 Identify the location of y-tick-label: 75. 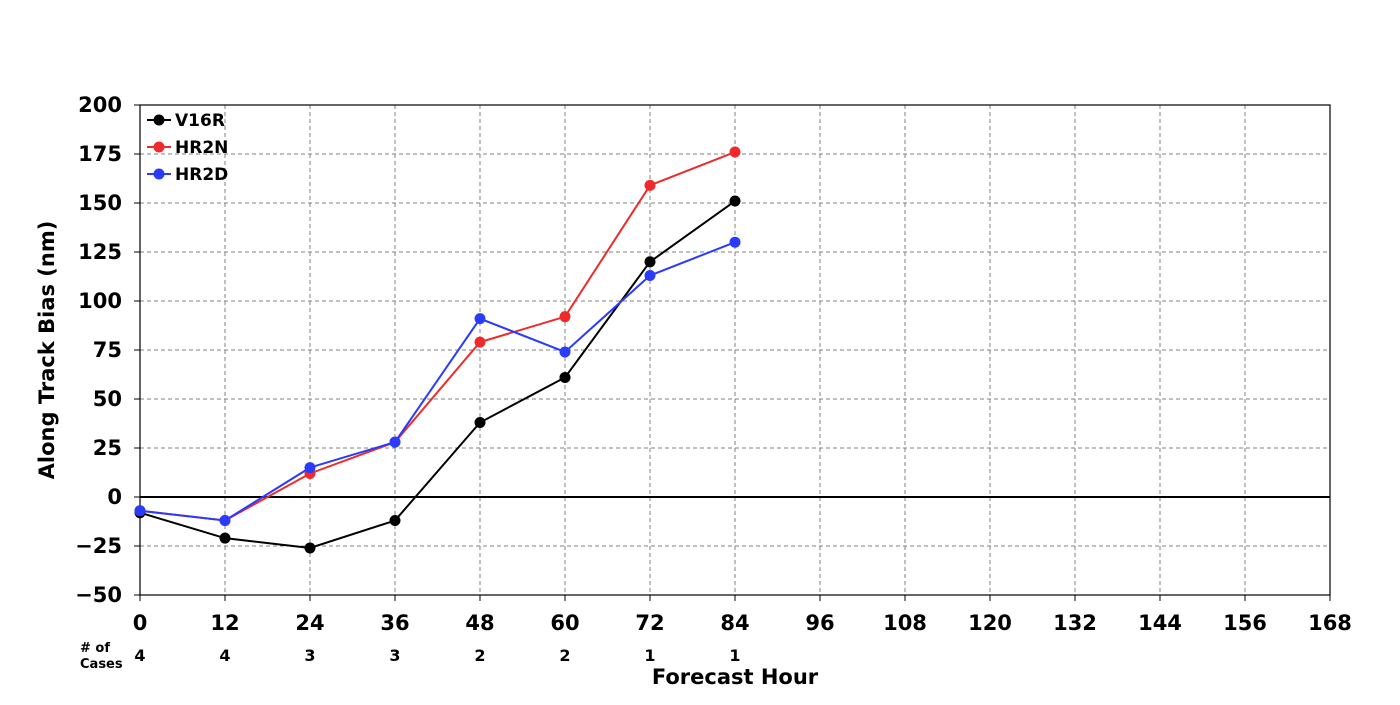
(107, 350).